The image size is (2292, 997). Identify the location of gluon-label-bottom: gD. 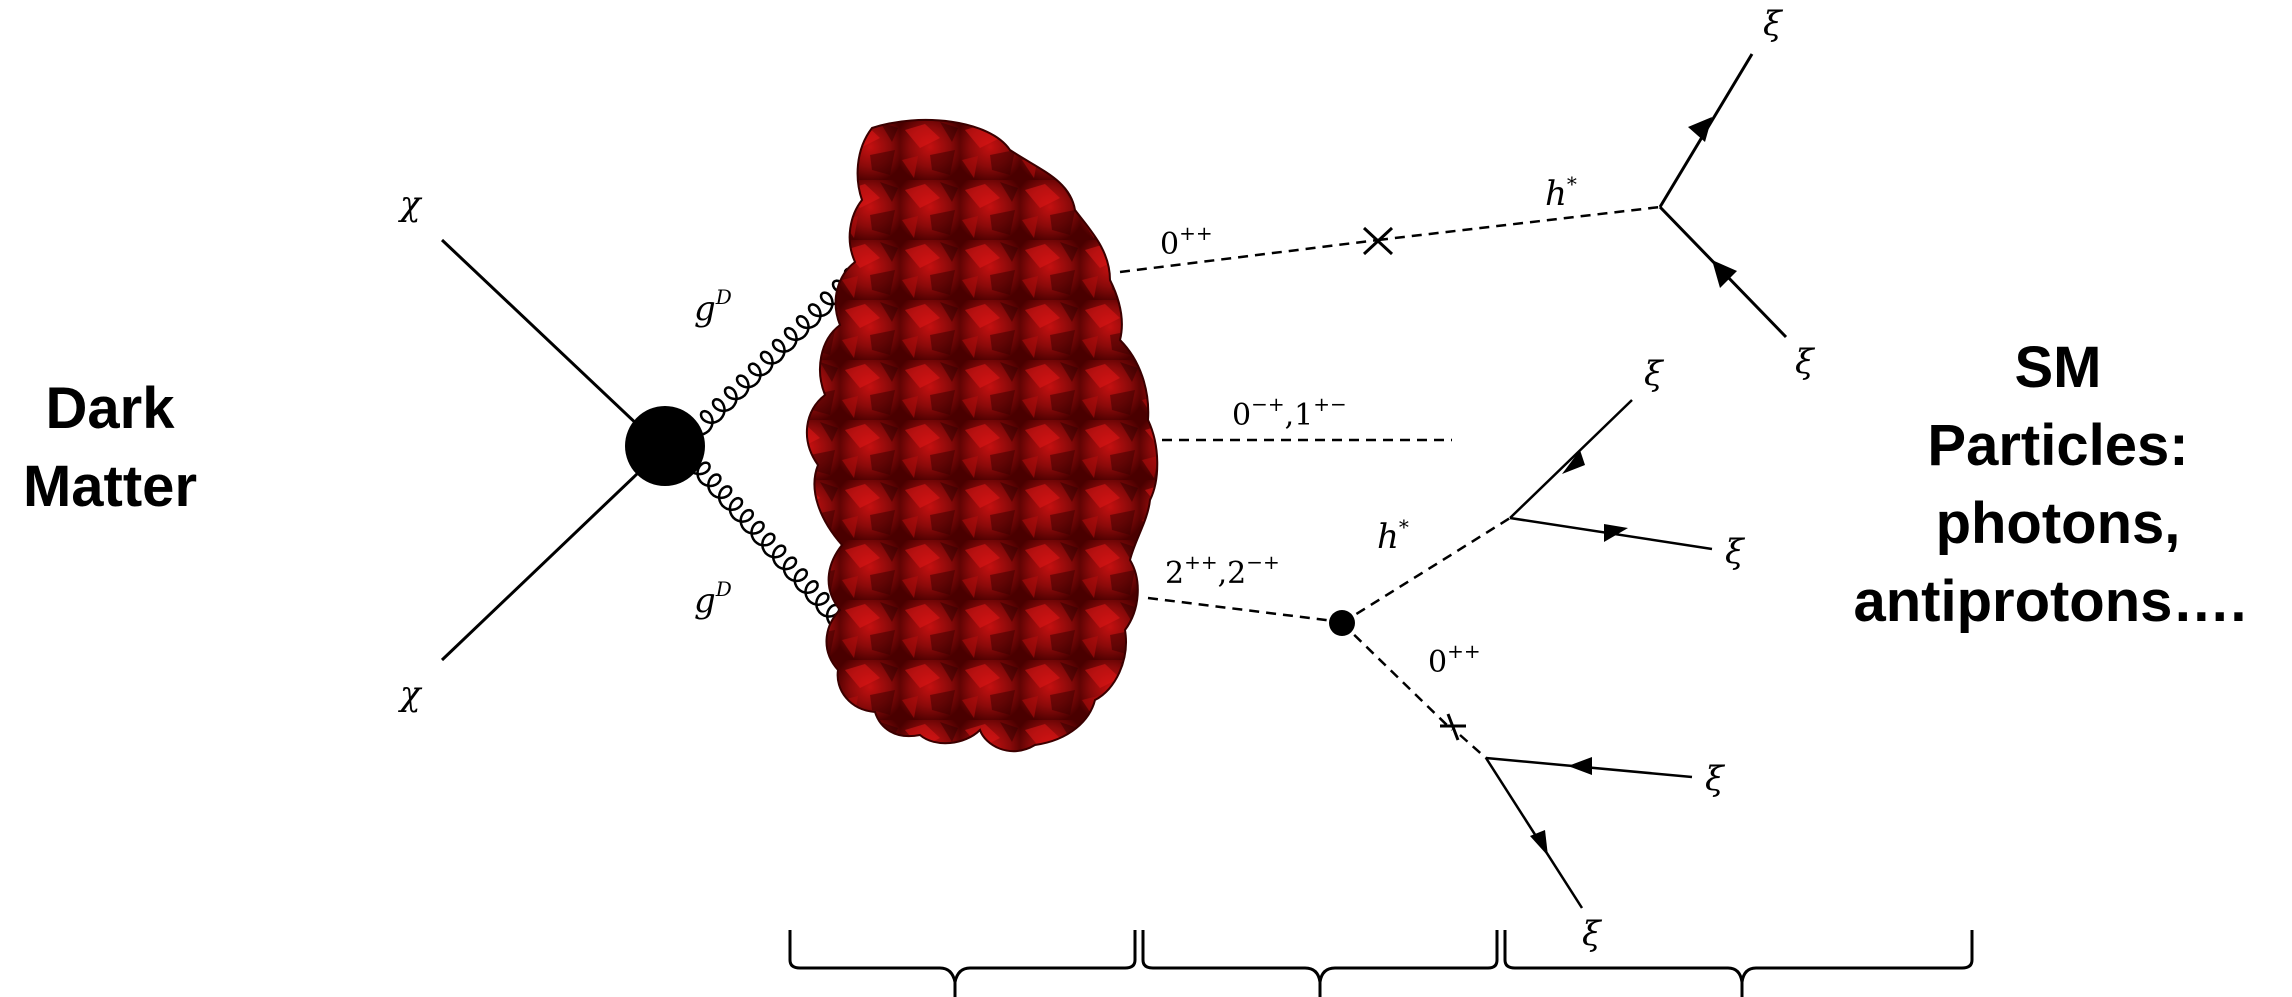
(713, 599).